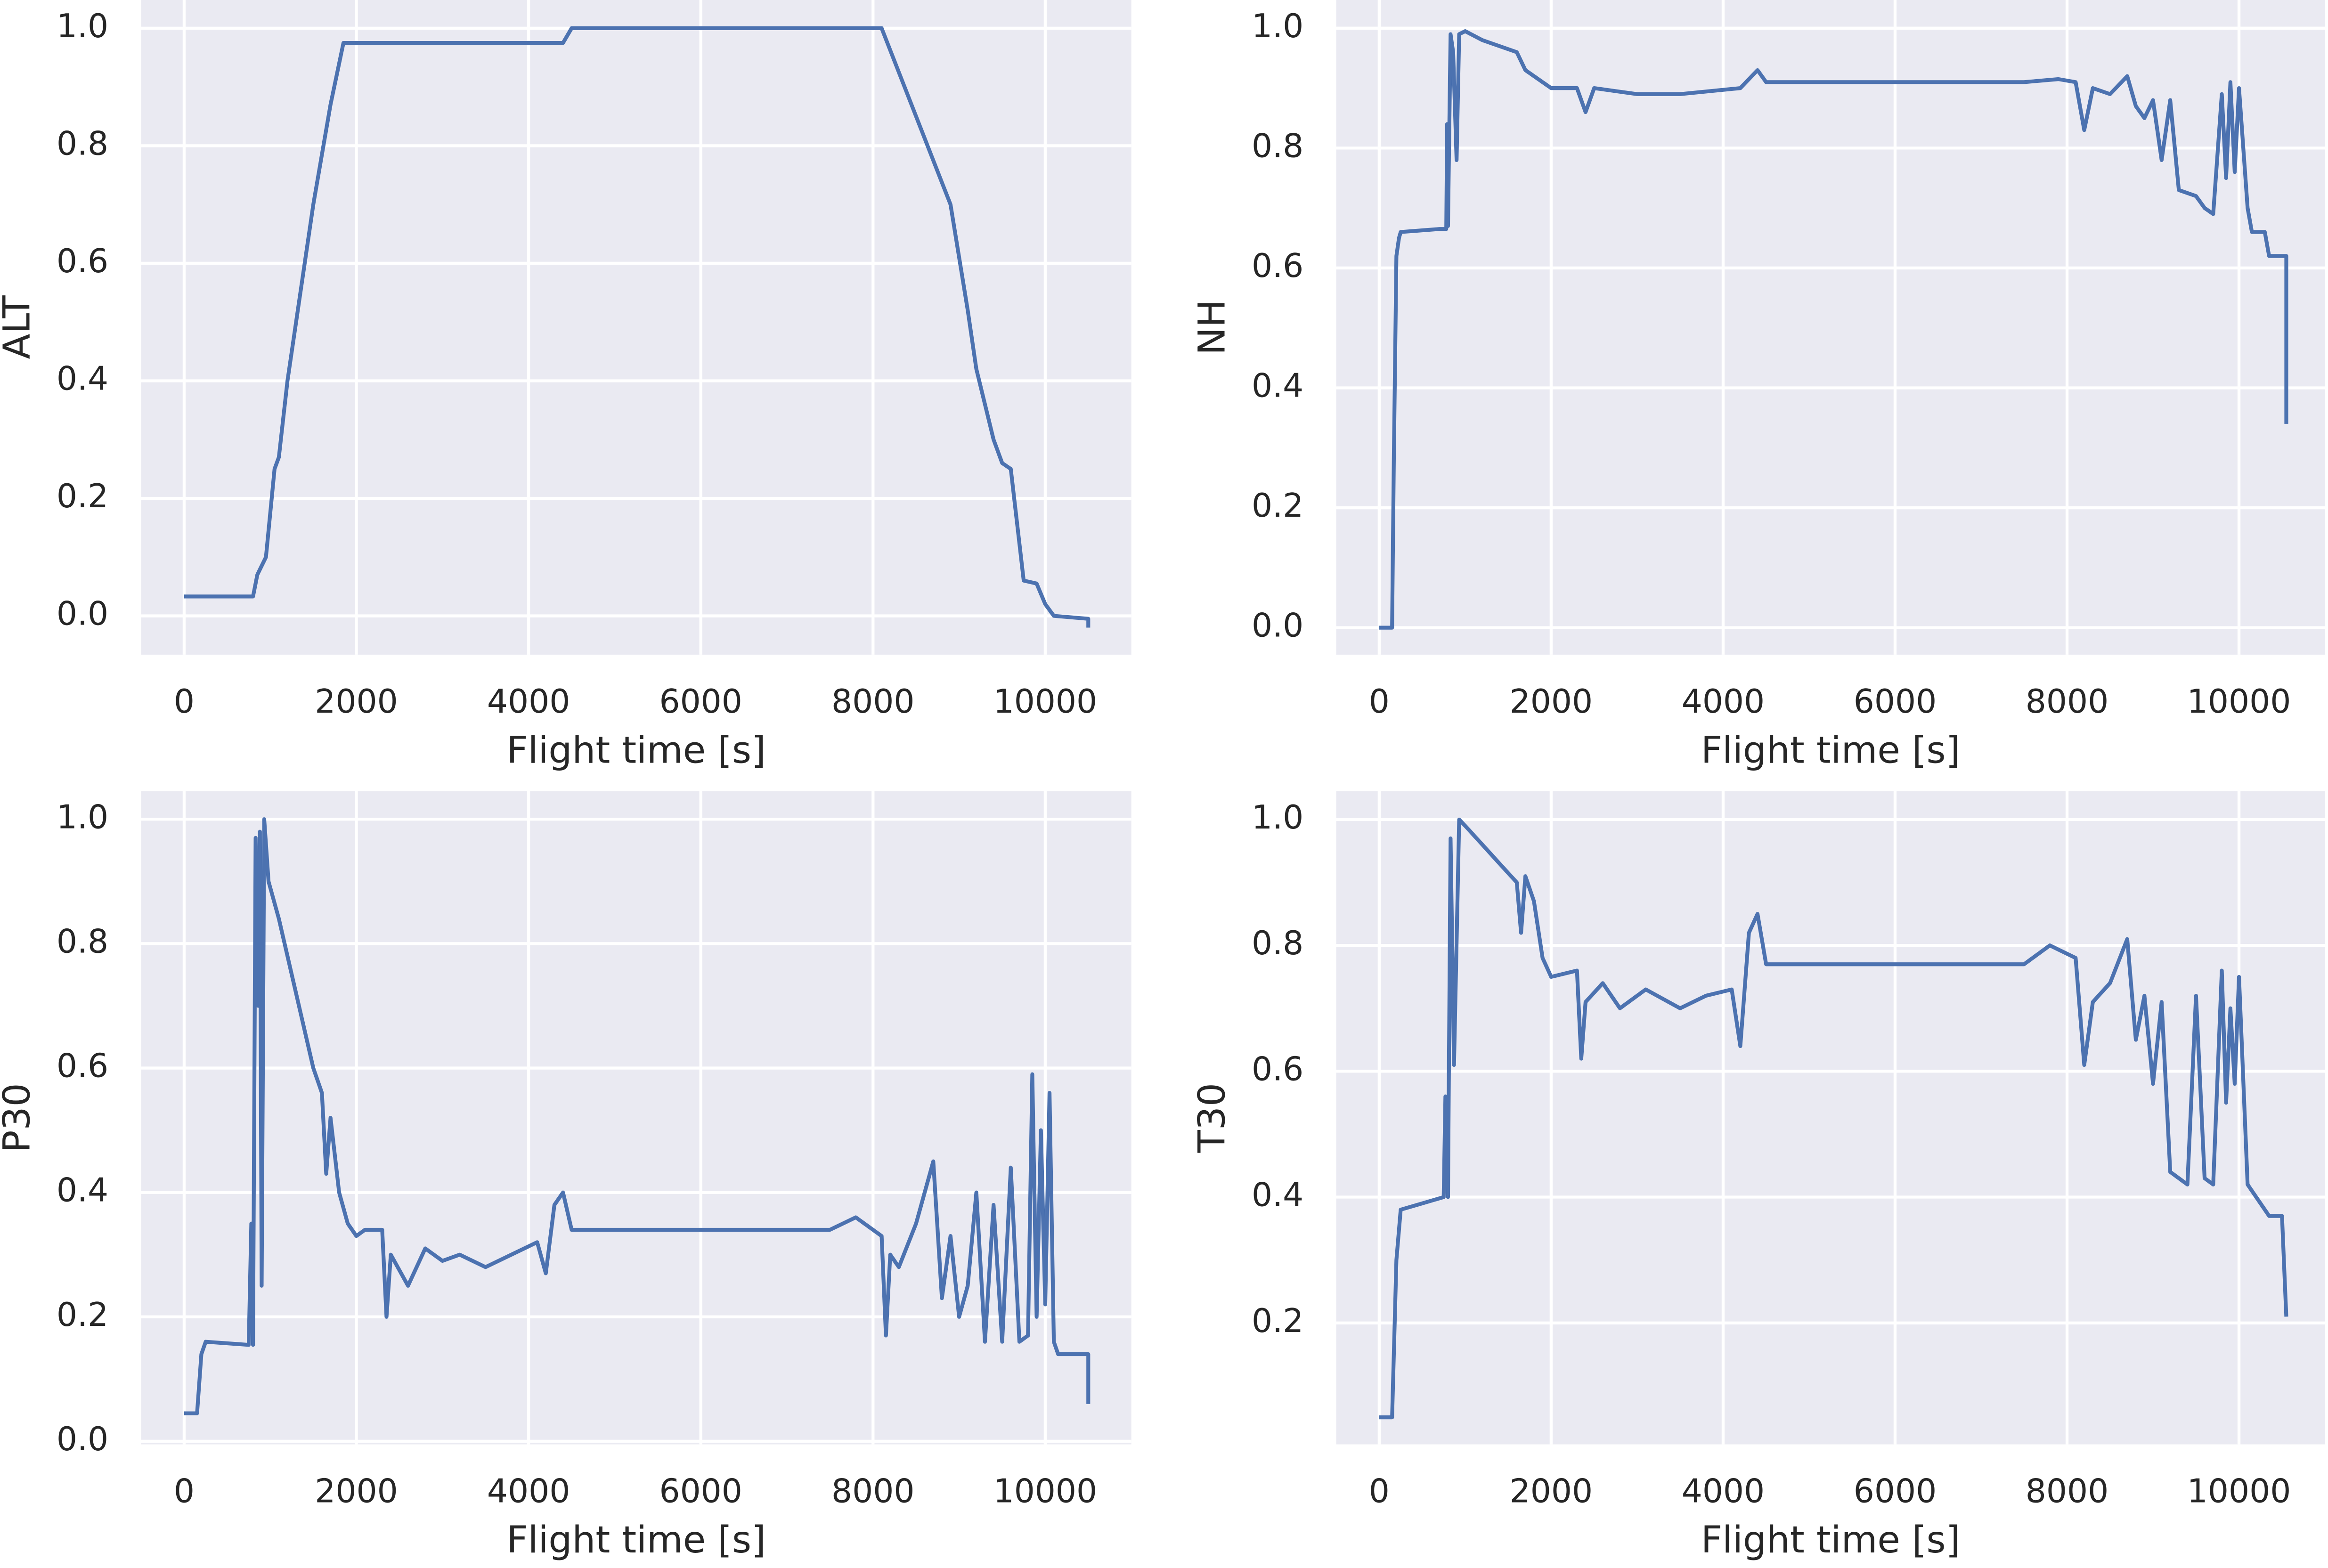  I want to click on y-axis-label: P30, so click(19, 1118).